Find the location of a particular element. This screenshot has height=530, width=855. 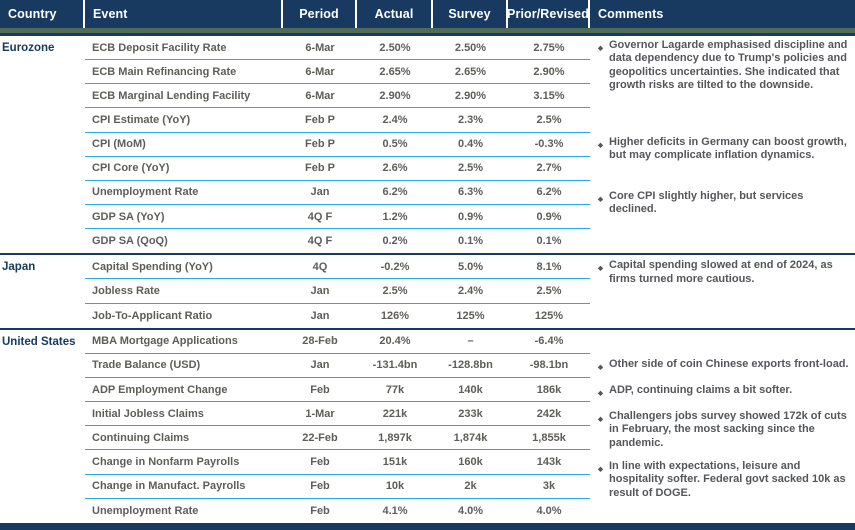

table-row: Job-To-Applicant Ratio Jan 126% 125% 125% is located at coordinates (337, 316).